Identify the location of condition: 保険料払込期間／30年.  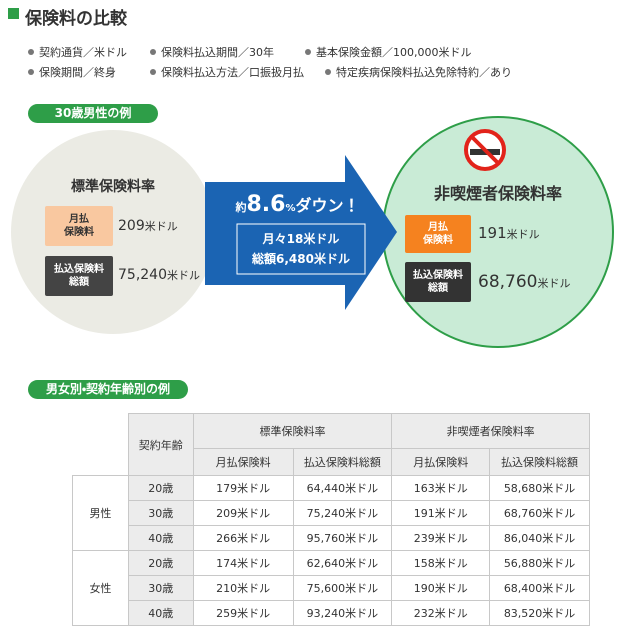
(212, 52).